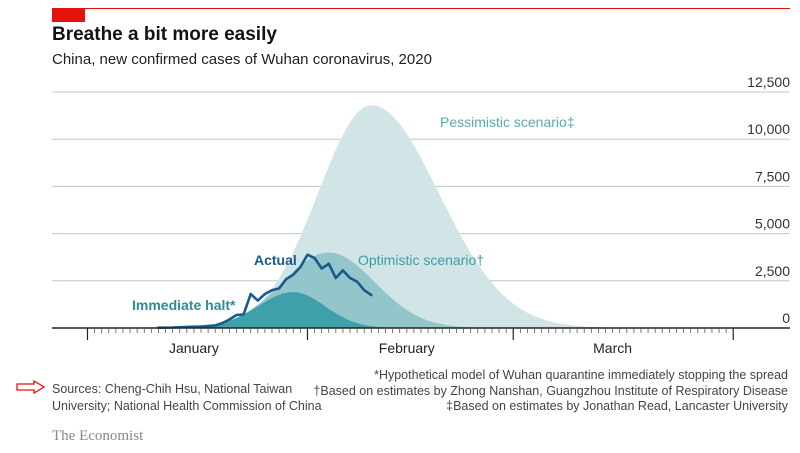 Image resolution: width=800 pixels, height=453 pixels. I want to click on source-arrow-icon, so click(31, 387).